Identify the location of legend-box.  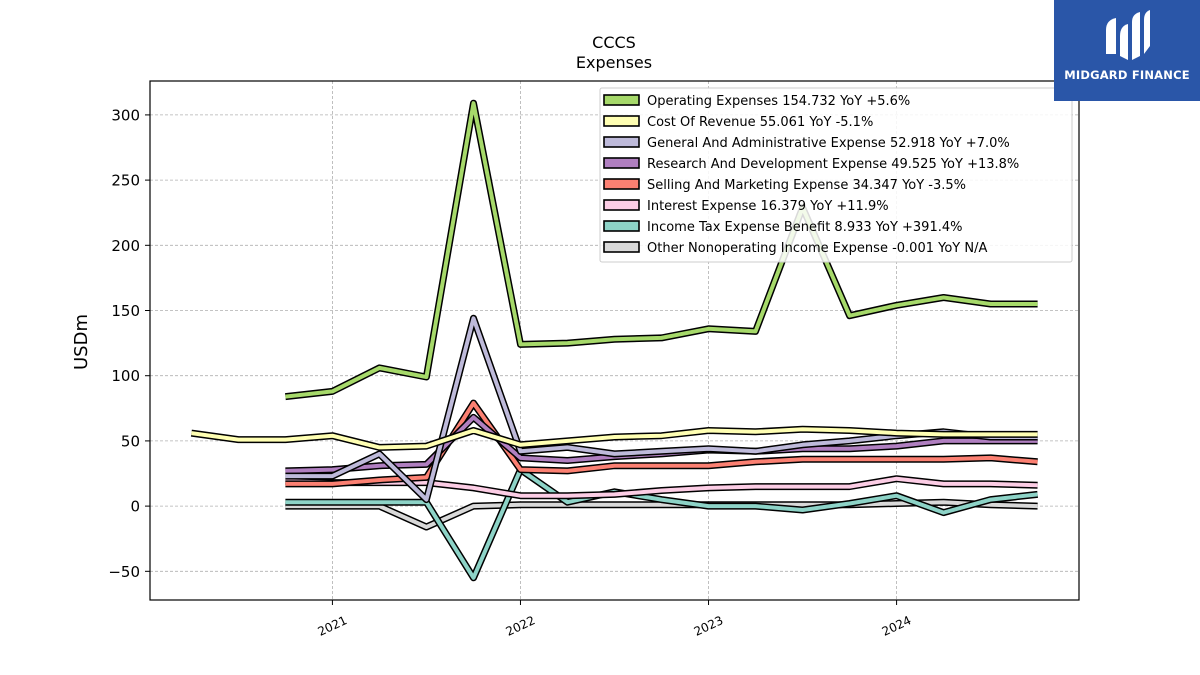
(836, 175).